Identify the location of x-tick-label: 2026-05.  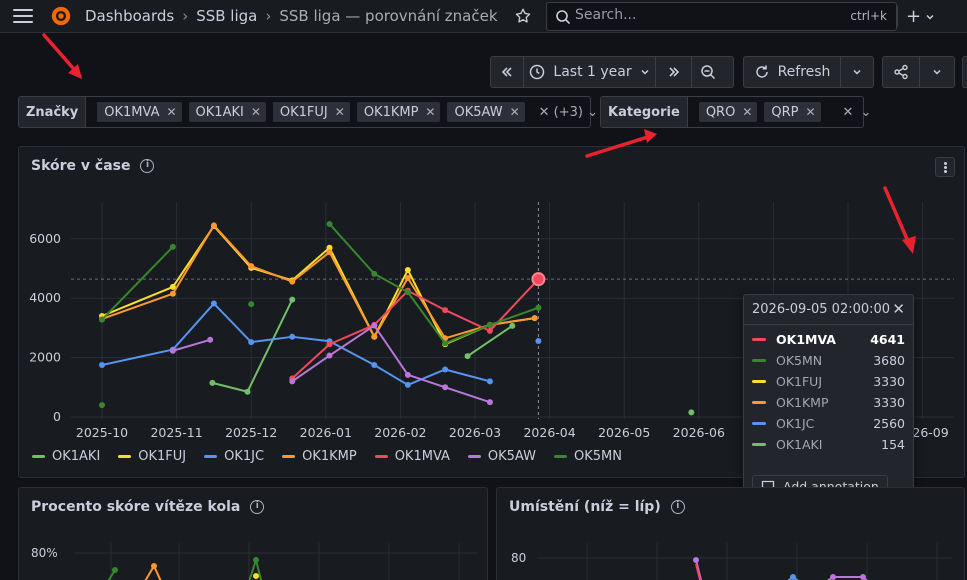
(624, 432).